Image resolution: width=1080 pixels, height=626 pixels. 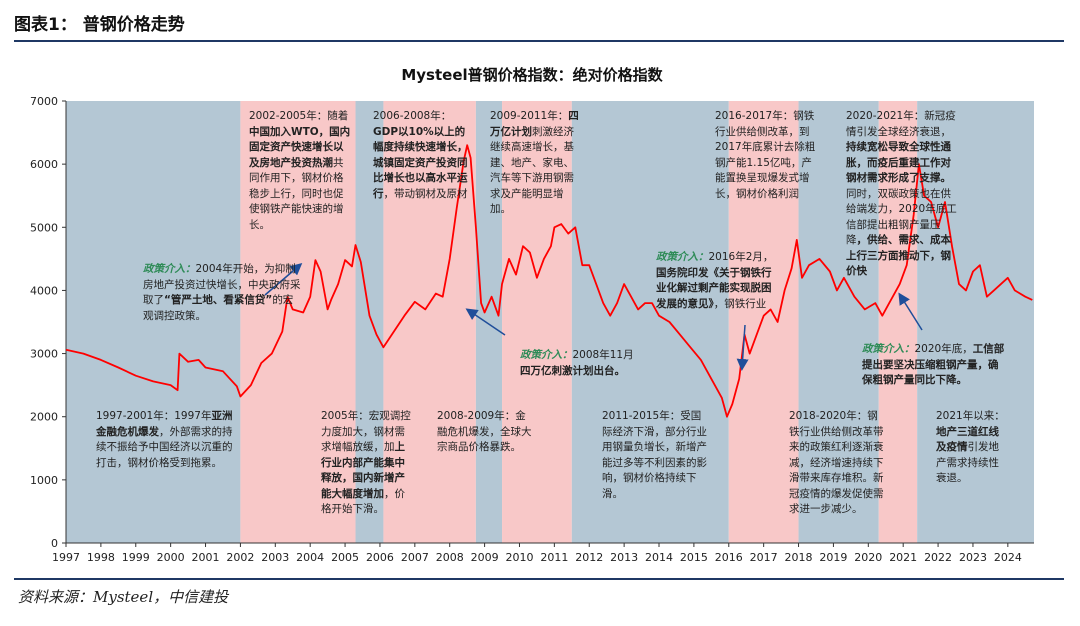 What do you see at coordinates (44, 354) in the screenshot?
I see `y-tick-label: 3000` at bounding box center [44, 354].